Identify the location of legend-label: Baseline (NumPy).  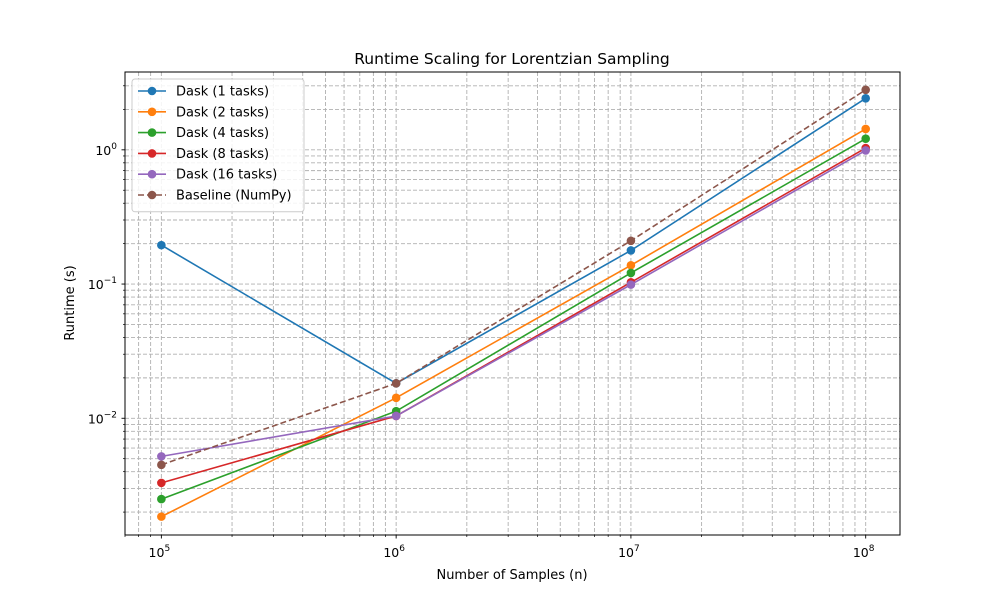
(234, 196).